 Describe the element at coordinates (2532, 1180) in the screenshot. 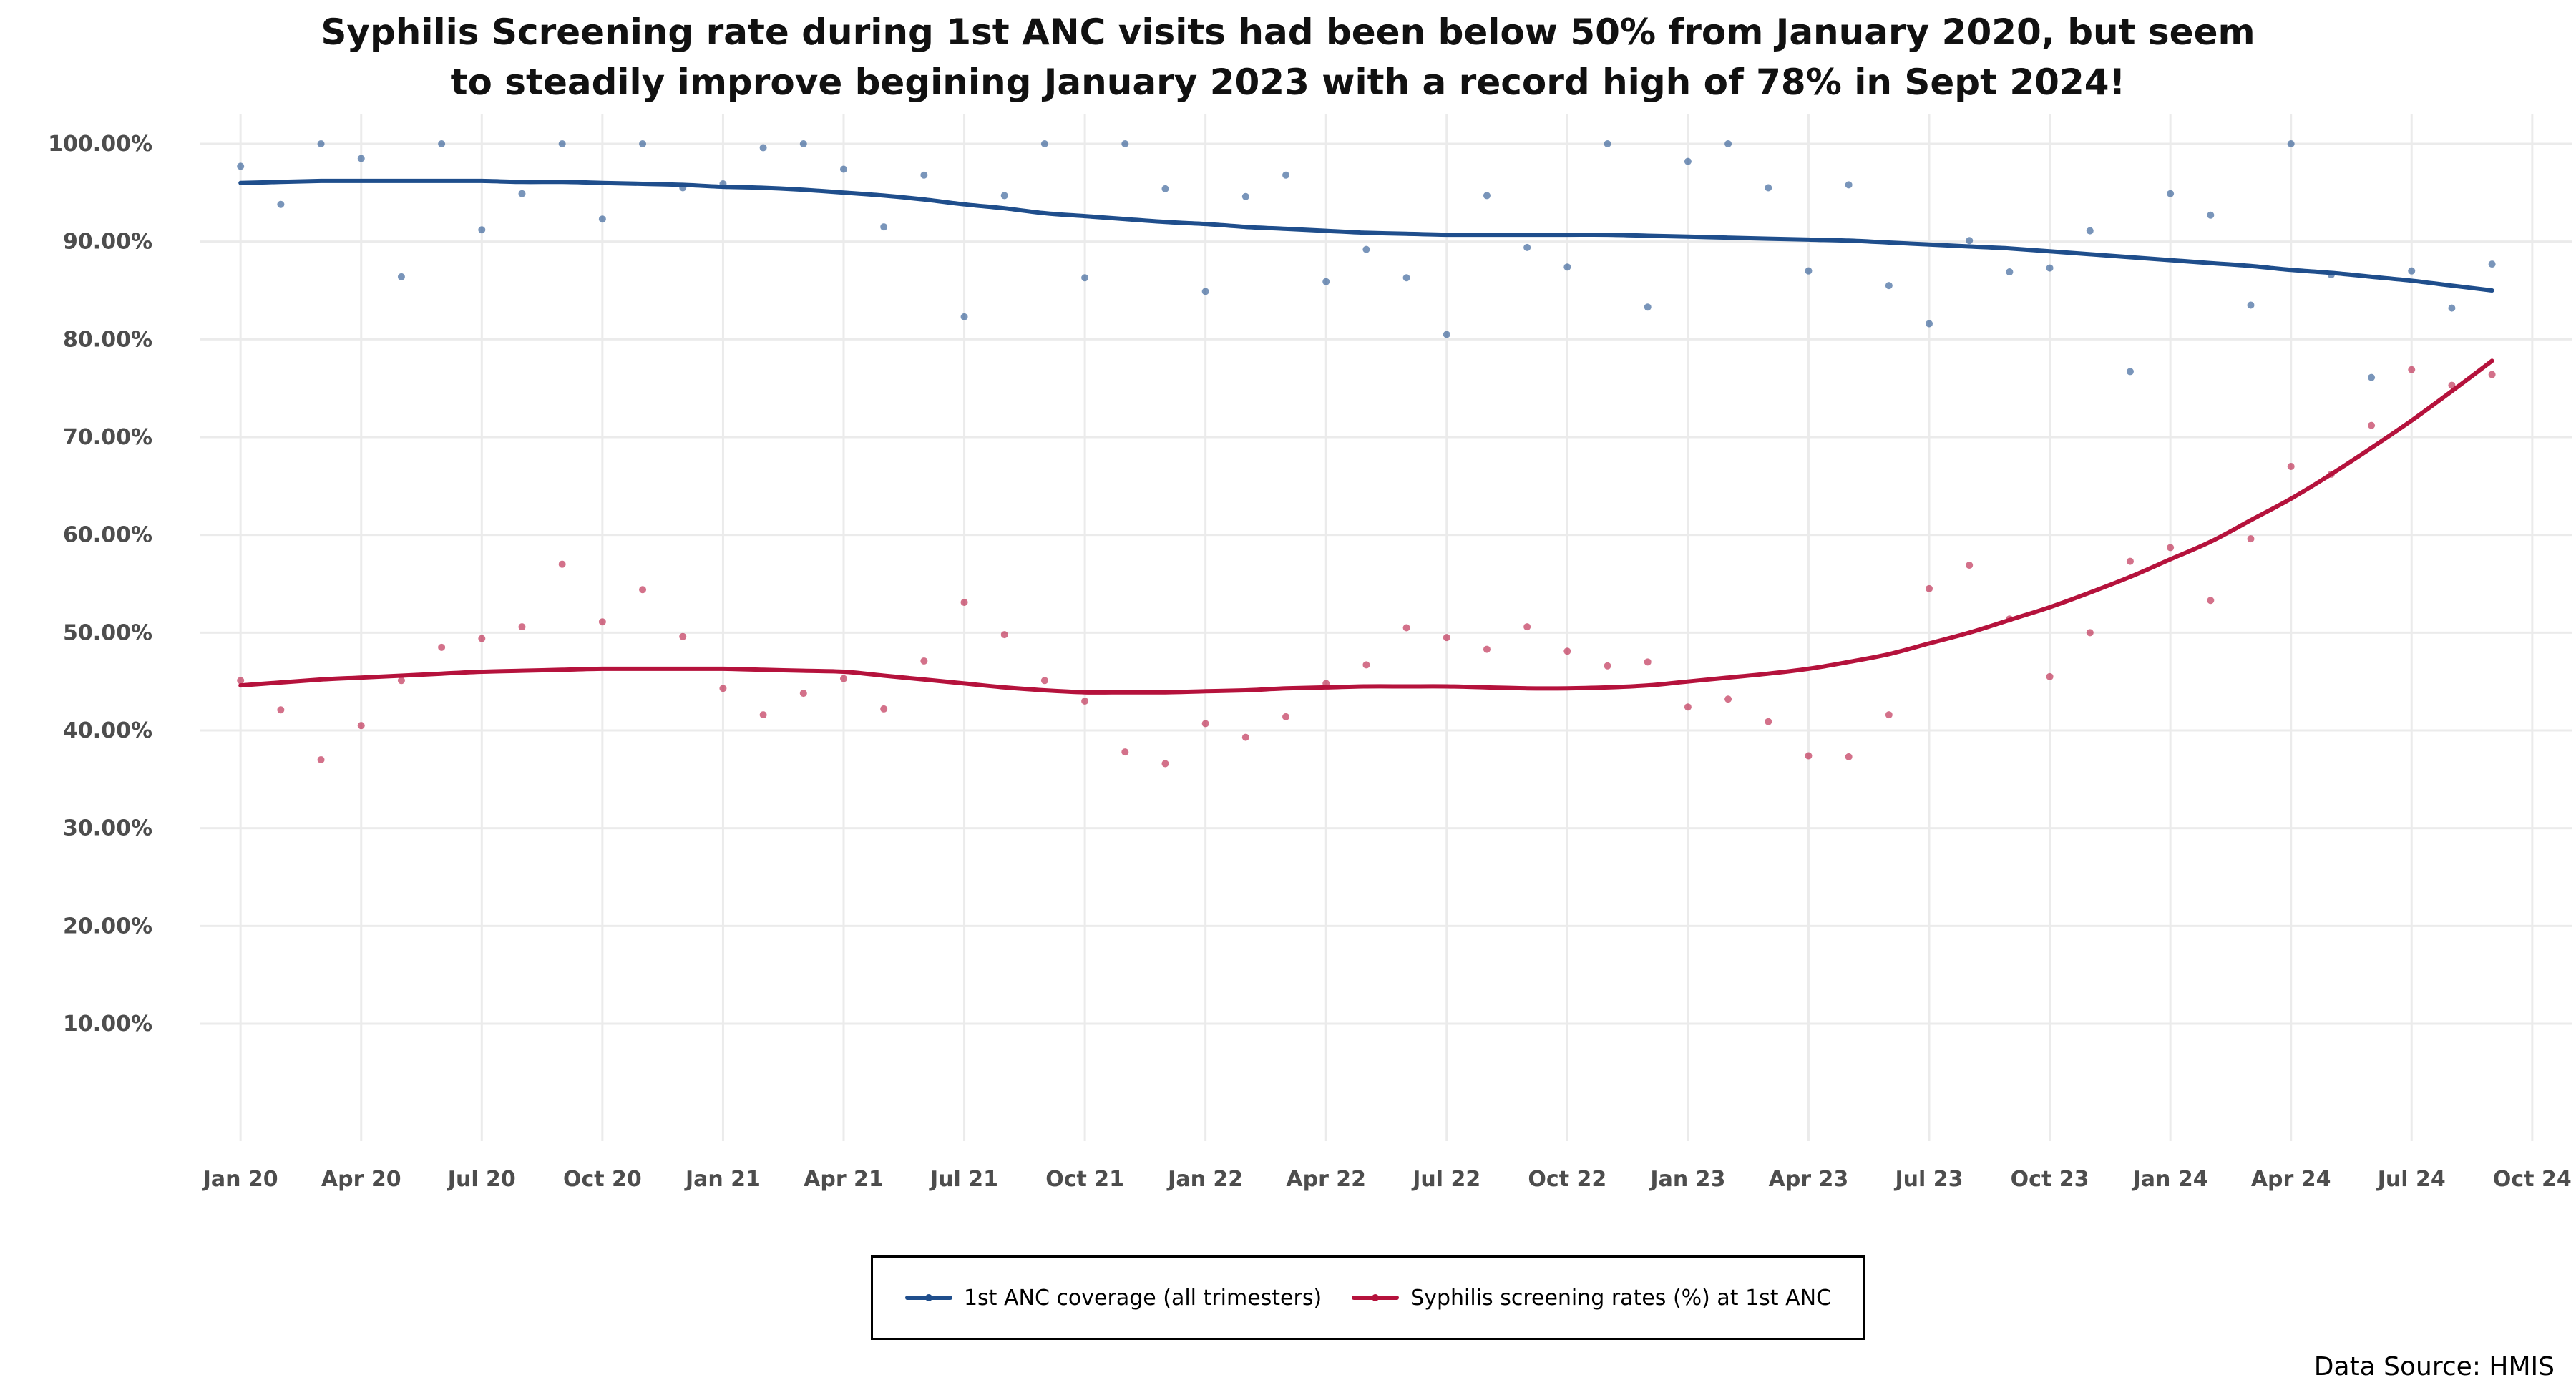

I see `x-tick-label: Oct 24` at that location.